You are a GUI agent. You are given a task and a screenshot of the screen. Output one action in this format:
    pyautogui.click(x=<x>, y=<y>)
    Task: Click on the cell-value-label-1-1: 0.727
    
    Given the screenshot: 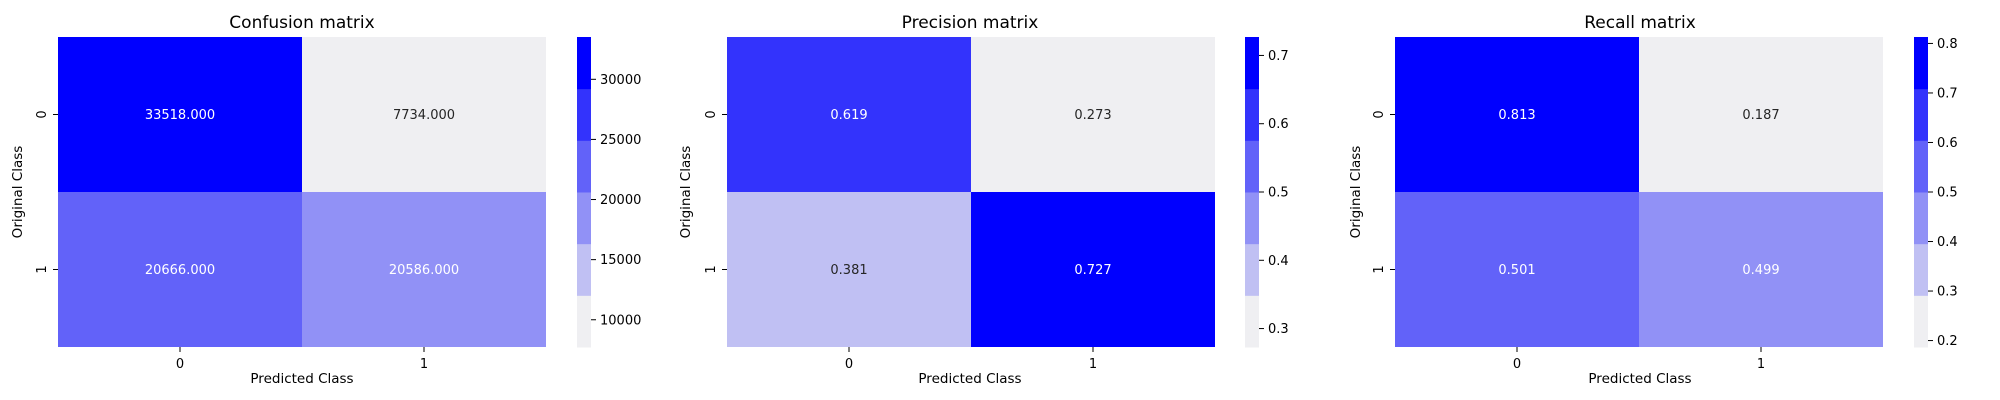 What is the action you would take?
    pyautogui.click(x=1092, y=270)
    